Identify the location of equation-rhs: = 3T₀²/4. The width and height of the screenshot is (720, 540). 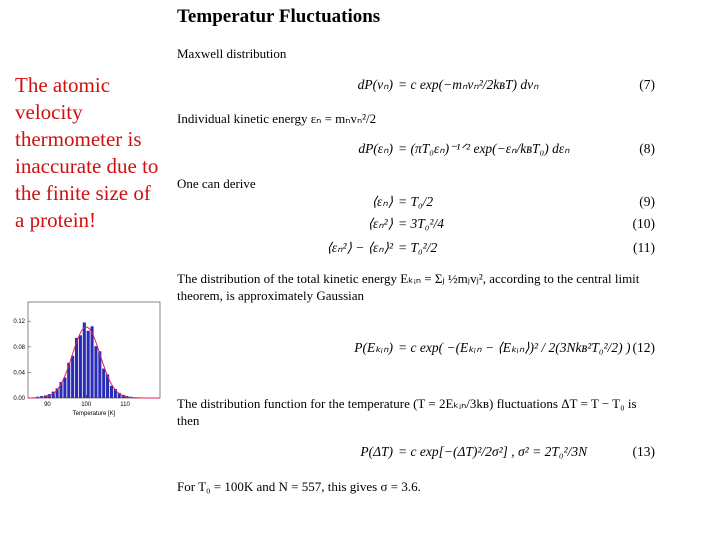
(421, 223).